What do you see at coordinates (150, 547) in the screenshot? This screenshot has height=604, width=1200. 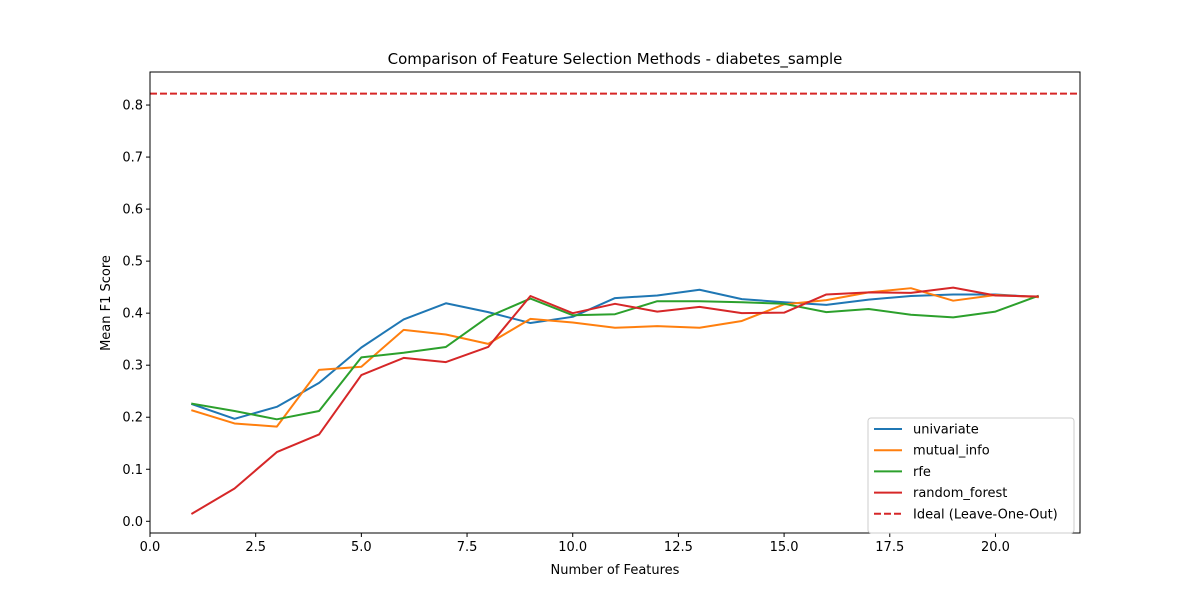 I see `x-tick-label: 0.0` at bounding box center [150, 547].